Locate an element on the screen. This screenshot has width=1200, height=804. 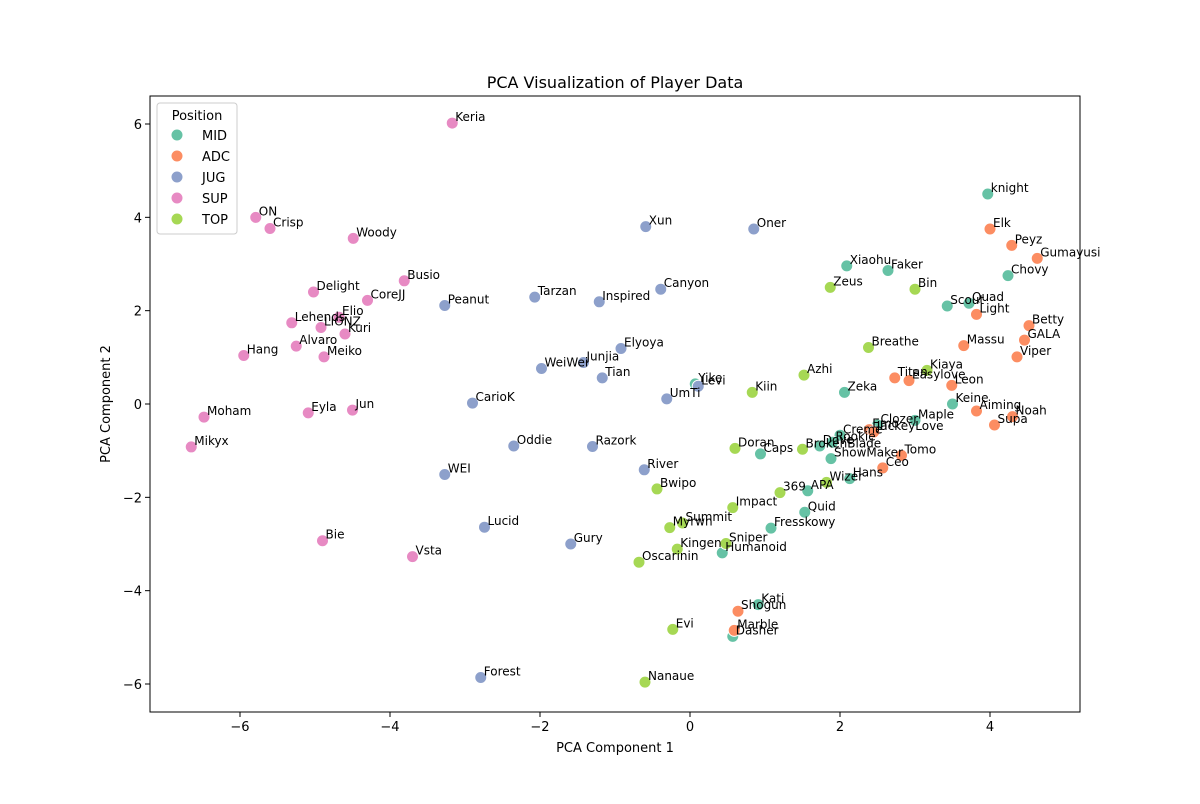
y-tick-label: 2 is located at coordinates (138, 312).